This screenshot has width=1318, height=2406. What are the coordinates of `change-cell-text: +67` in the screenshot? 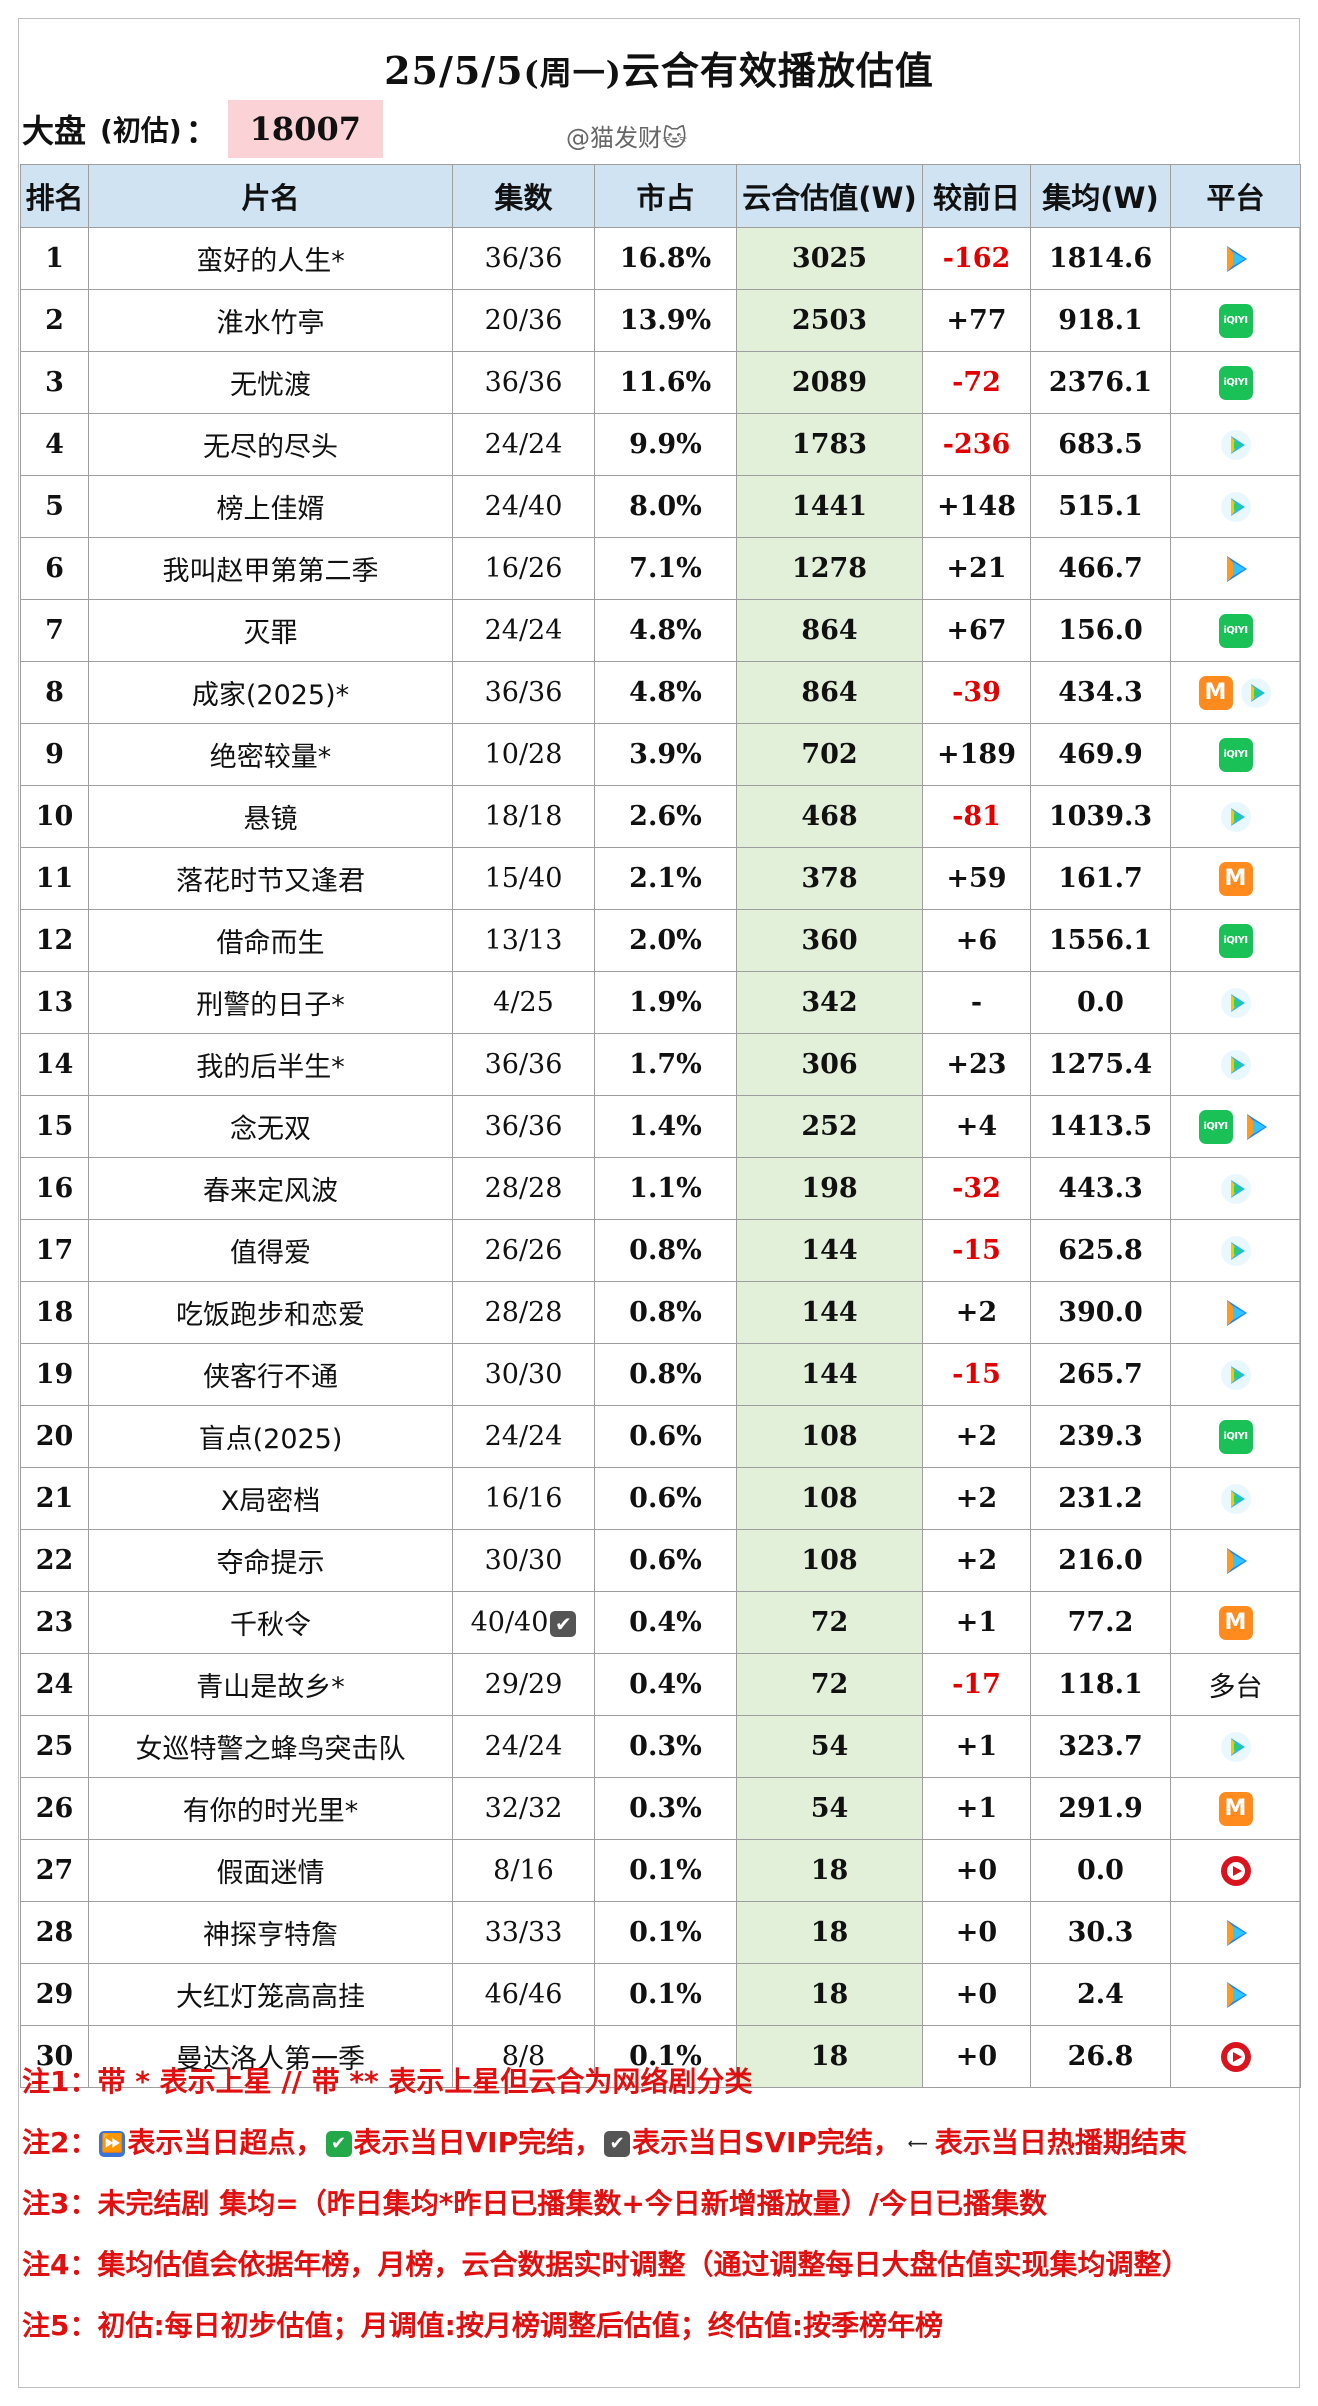 It's located at (976, 630).